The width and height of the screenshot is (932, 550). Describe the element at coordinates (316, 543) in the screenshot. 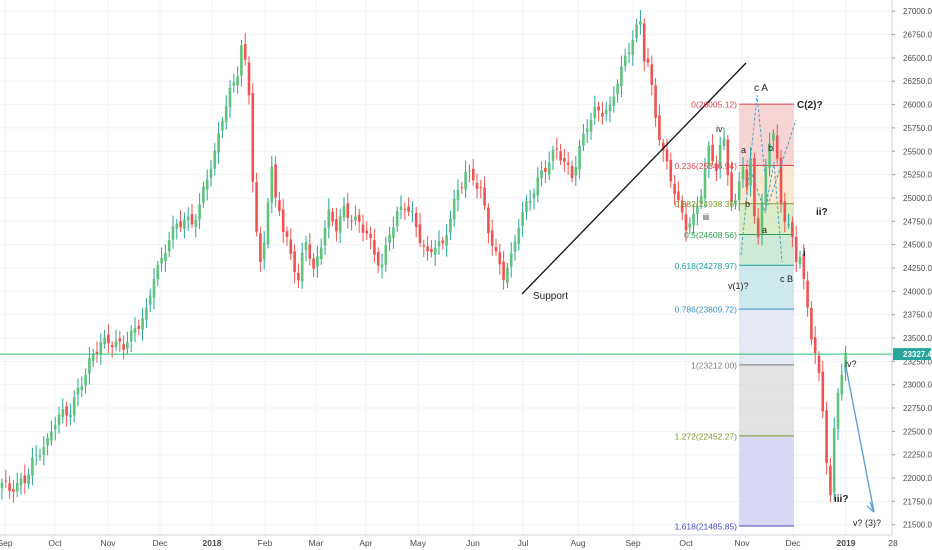

I see `time-tick-label: Mar` at that location.